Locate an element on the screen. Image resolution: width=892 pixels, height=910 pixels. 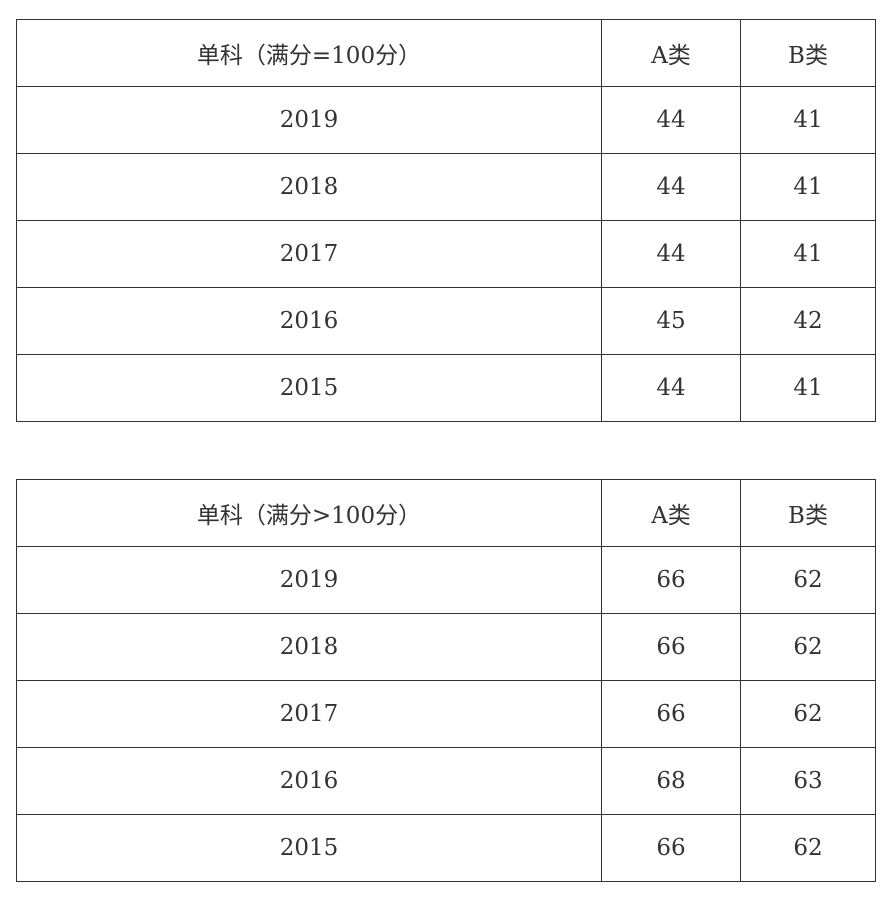
table-row: 2015 44 41 is located at coordinates (446, 388).